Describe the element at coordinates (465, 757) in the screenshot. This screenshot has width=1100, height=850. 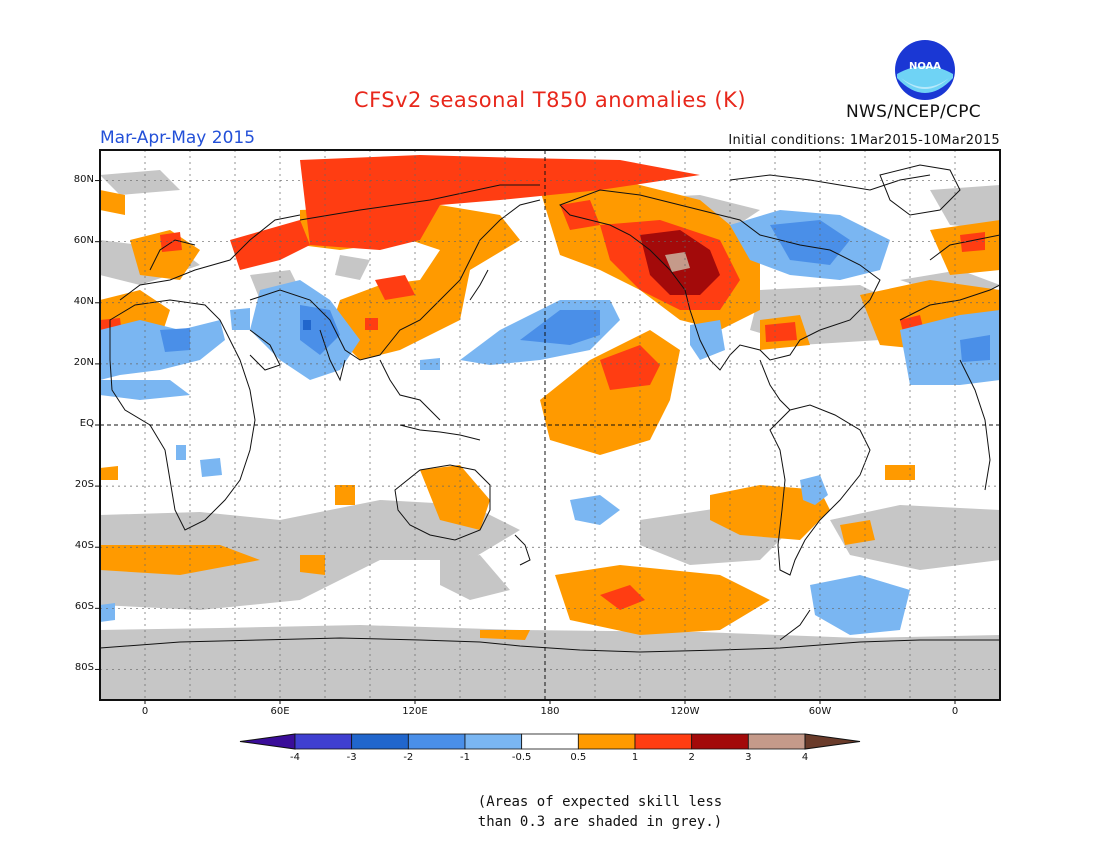
I see `colorbar-tick-label: -1` at that location.